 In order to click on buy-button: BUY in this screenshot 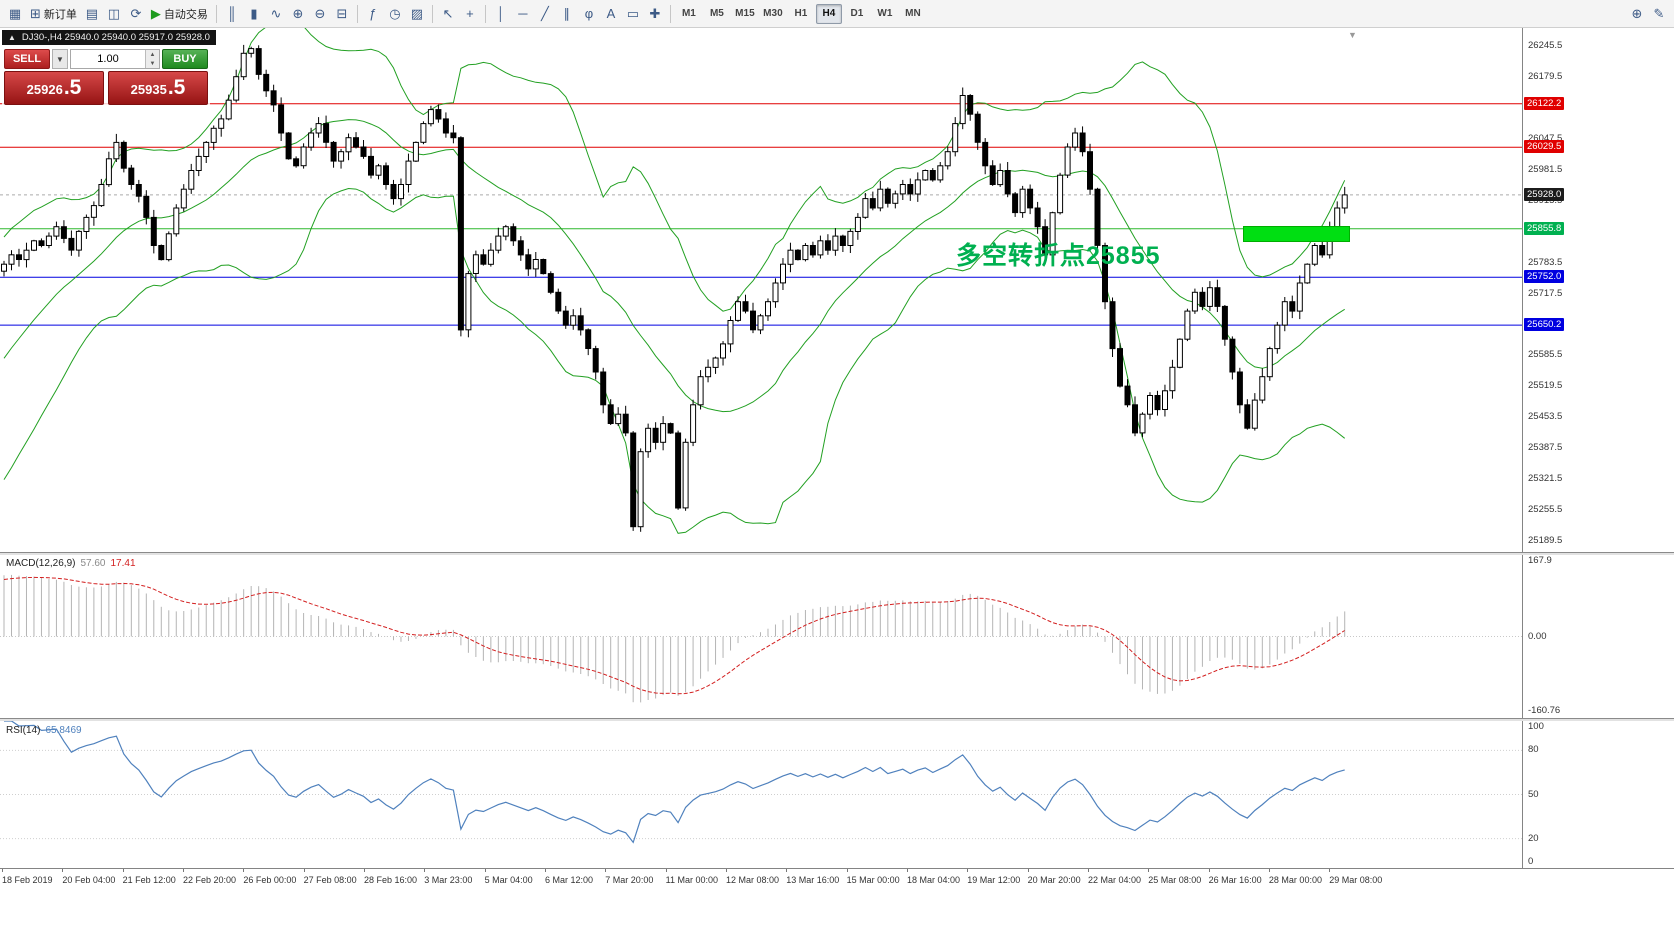, I will do `click(185, 59)`.